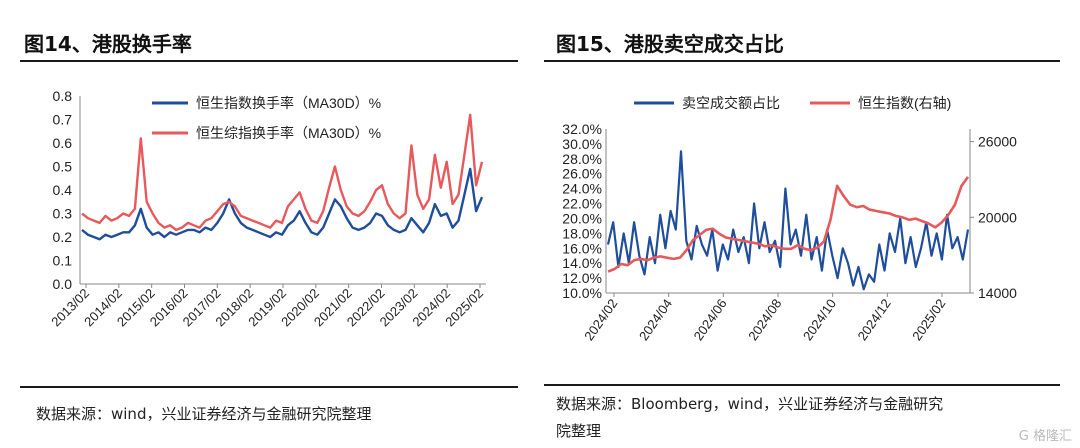 The height and width of the screenshot is (448, 1080). What do you see at coordinates (802, 61) in the screenshot?
I see `right-title-rule` at bounding box center [802, 61].